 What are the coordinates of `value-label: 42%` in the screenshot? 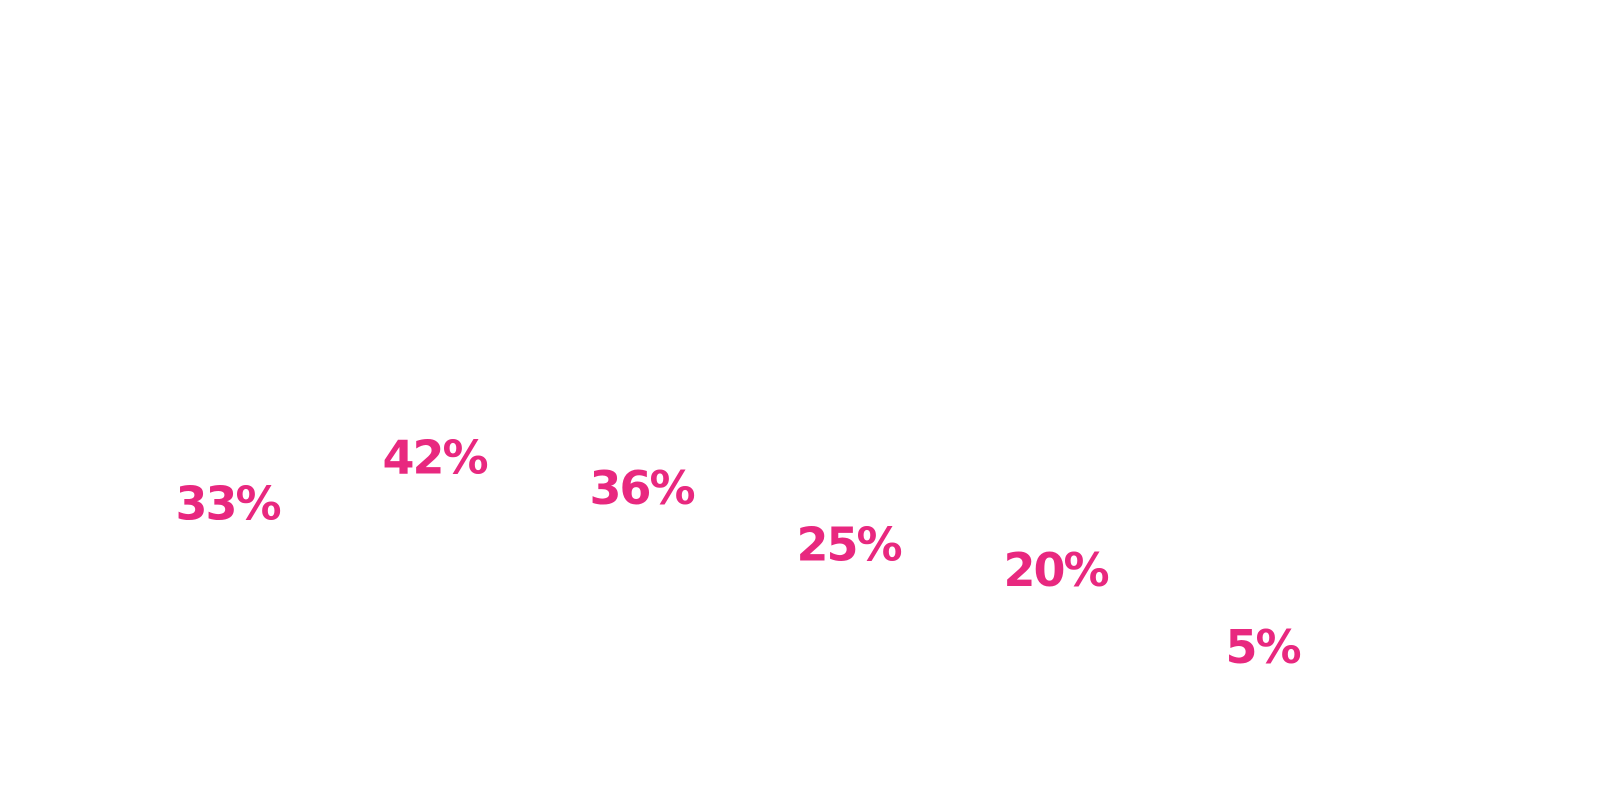 It's located at (434, 457).